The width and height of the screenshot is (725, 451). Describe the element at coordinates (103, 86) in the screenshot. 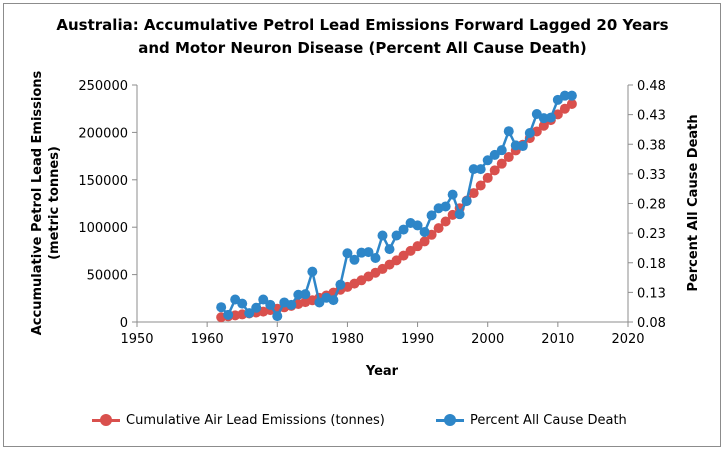

I see `y-left-tick-label: 250000` at that location.